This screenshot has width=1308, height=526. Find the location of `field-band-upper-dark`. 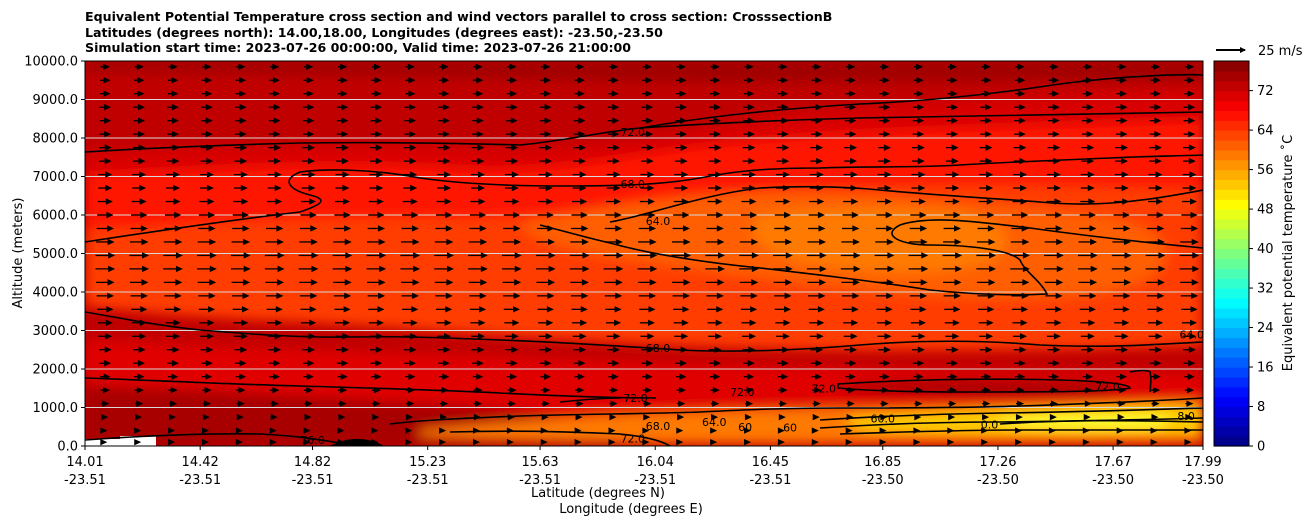

field-band-upper-dark is located at coordinates (644, 71).